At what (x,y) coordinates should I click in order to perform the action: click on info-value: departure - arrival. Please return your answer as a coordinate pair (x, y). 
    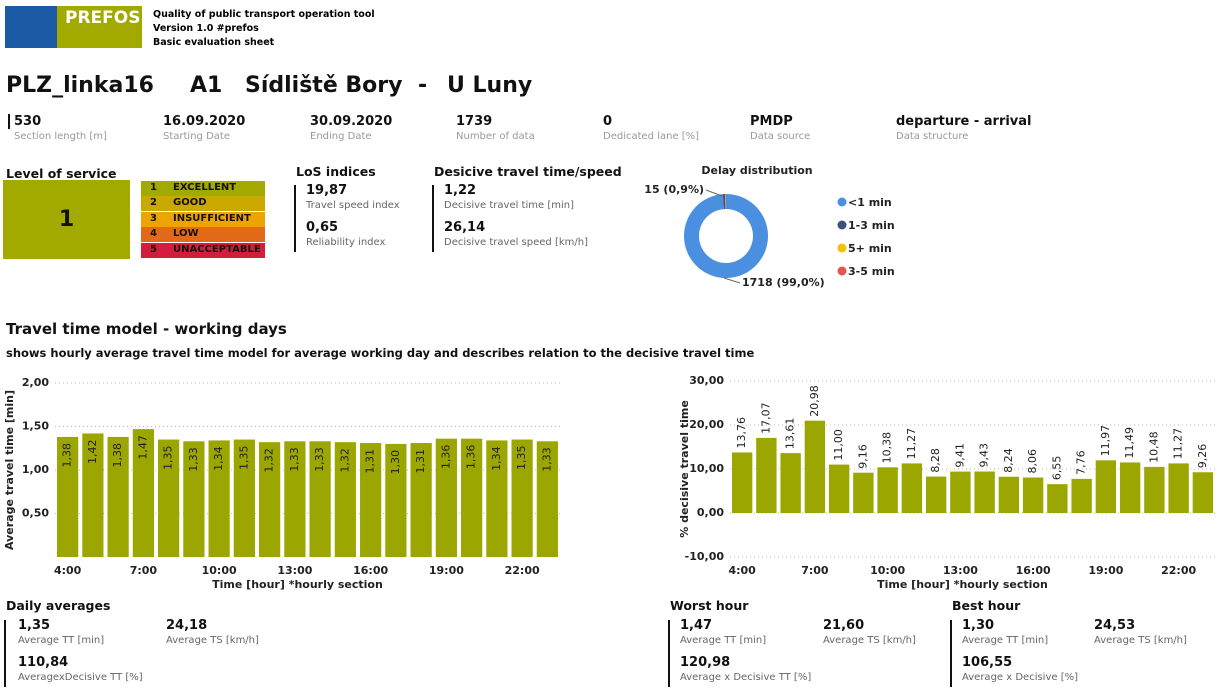
    Looking at the image, I should click on (964, 121).